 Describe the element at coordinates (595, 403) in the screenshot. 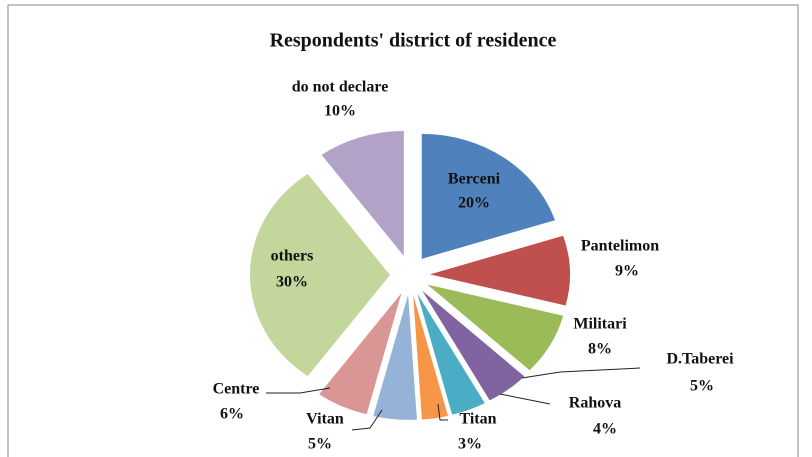

I see `slice-label: Rahova` at that location.